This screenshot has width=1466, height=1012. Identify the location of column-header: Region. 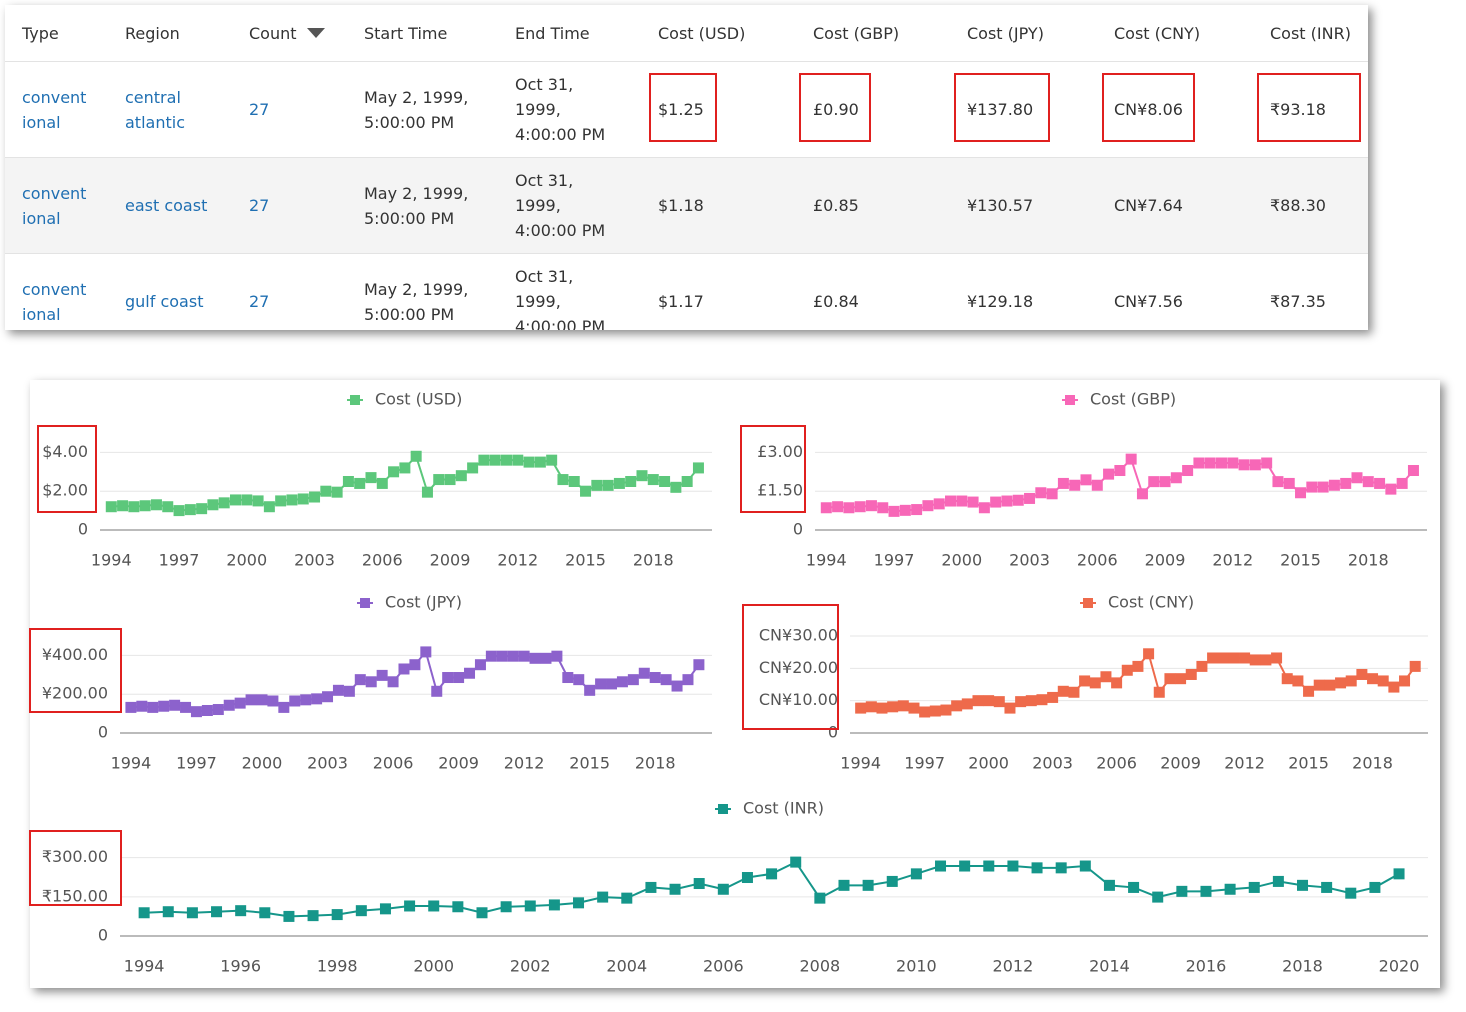
(175, 33).